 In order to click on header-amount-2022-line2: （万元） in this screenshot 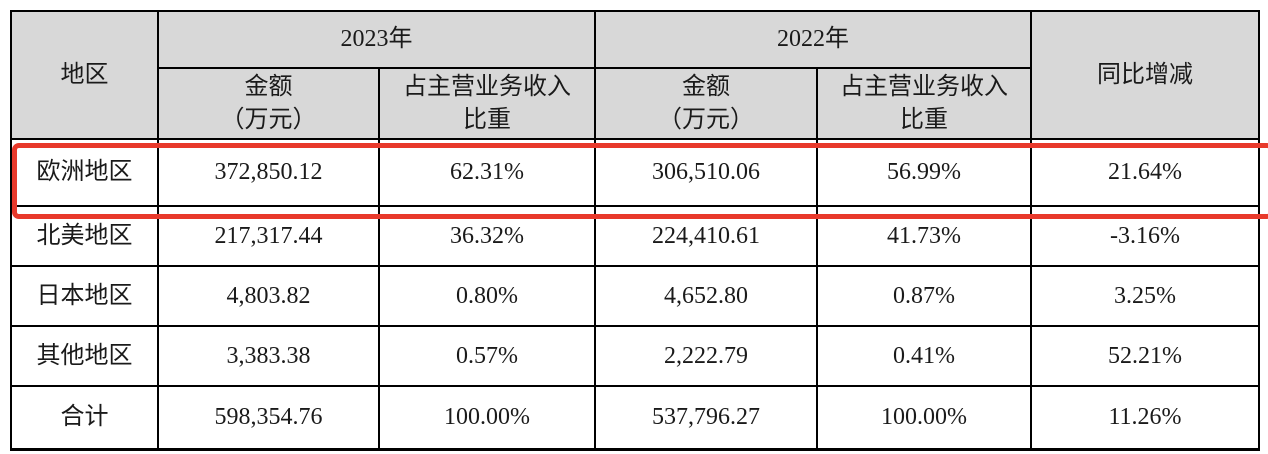, I will do `click(706, 119)`.